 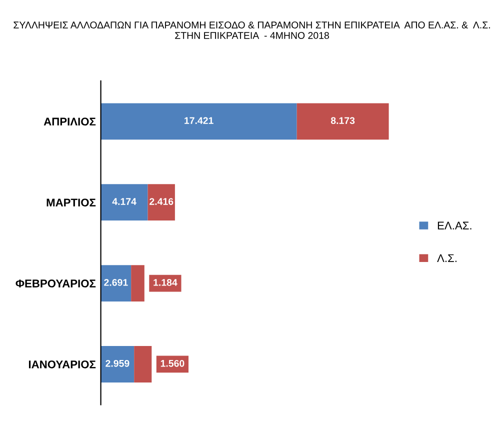 I want to click on data-label: 17.421, so click(x=199, y=120).